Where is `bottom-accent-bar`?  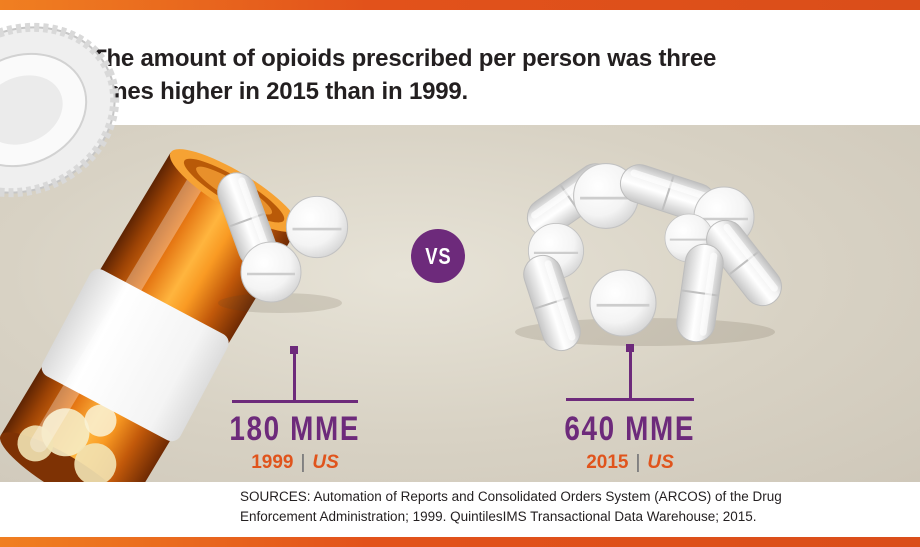
bottom-accent-bar is located at coordinates (460, 542).